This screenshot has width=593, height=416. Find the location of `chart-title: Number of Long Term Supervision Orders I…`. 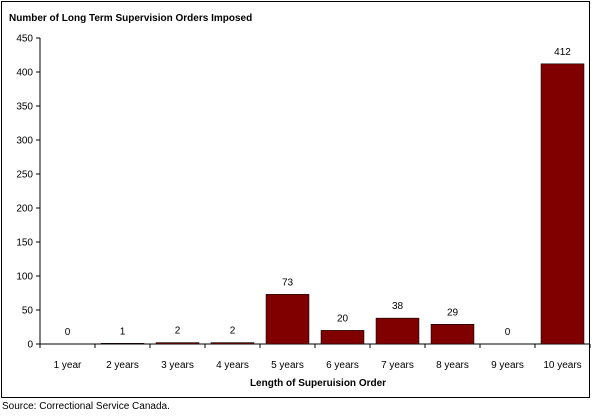

chart-title: Number of Long Term Supervision Orders I… is located at coordinates (130, 18).